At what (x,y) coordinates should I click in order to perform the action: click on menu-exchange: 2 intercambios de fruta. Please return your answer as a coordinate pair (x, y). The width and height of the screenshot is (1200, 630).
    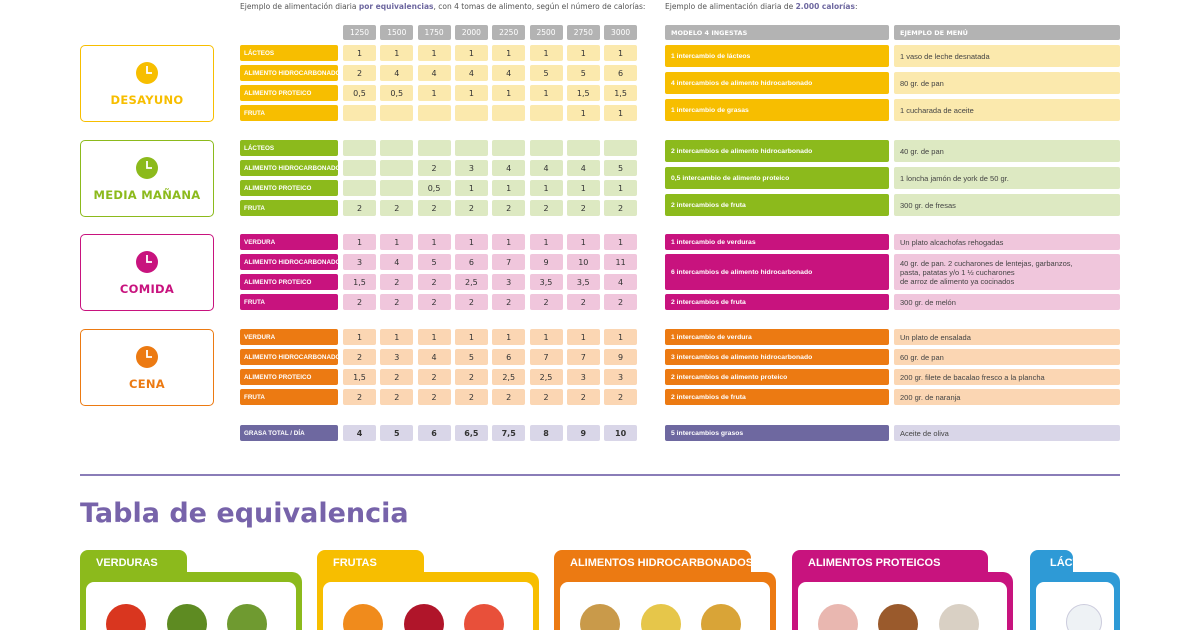
    Looking at the image, I should click on (777, 397).